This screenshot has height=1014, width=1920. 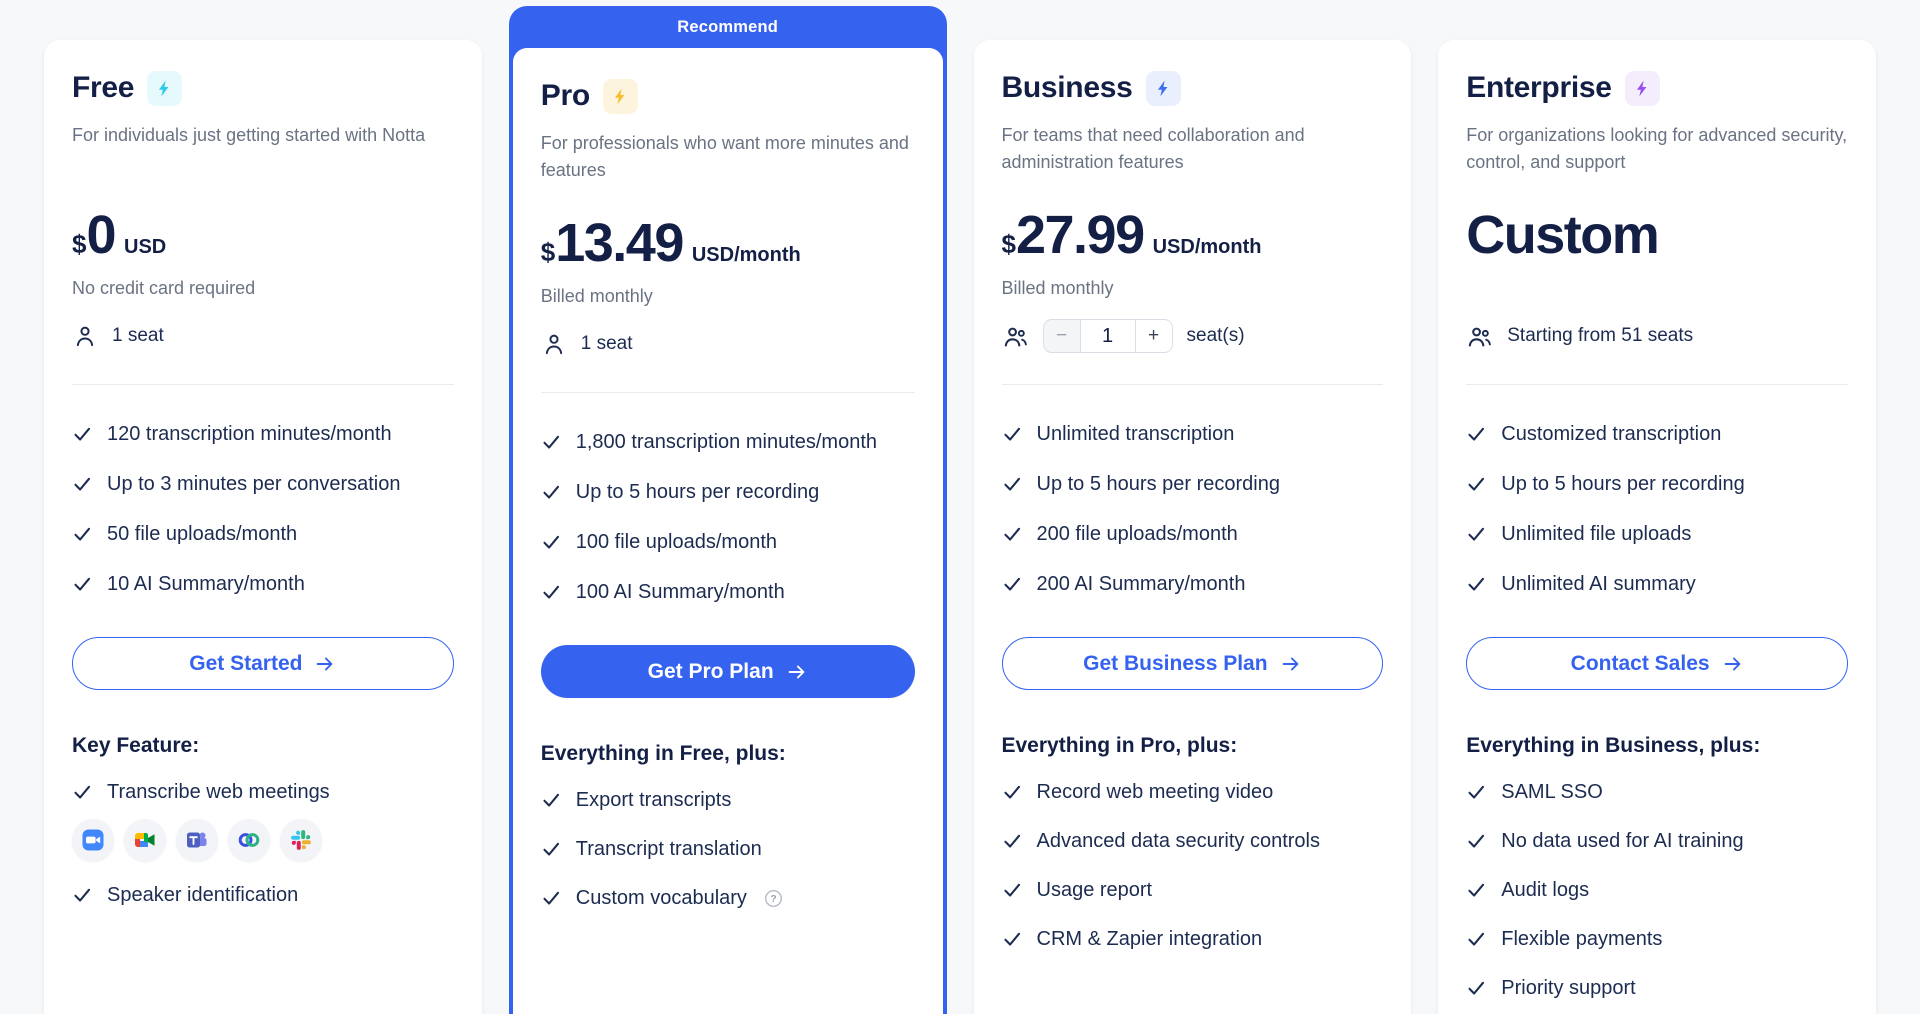 I want to click on feature-label: Unlimited file uploads, so click(x=1596, y=533).